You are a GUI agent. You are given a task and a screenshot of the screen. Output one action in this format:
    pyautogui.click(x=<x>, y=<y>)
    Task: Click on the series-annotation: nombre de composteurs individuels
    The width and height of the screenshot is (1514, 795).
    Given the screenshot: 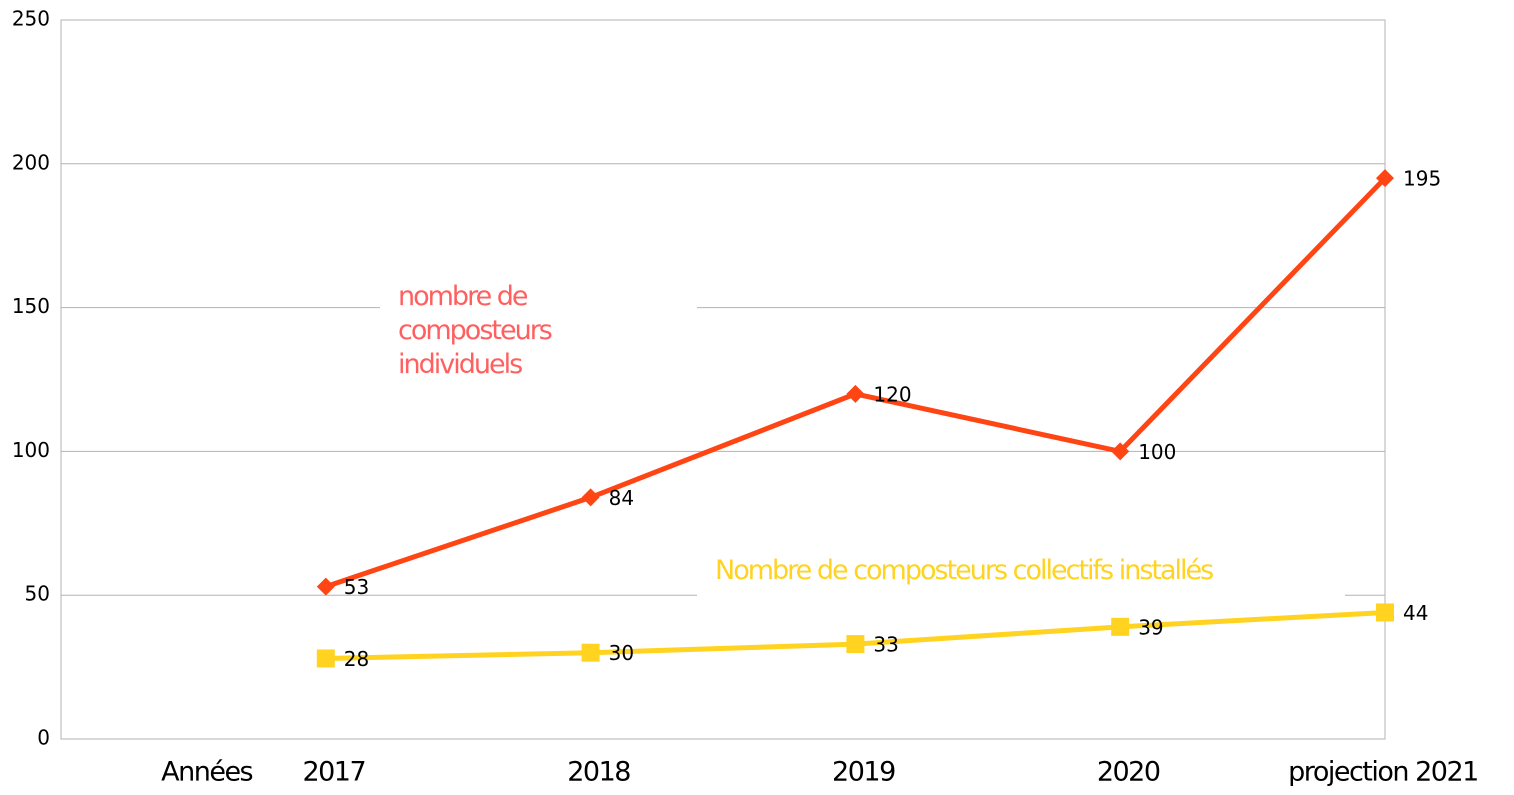 What is the action you would take?
    pyautogui.click(x=475, y=330)
    